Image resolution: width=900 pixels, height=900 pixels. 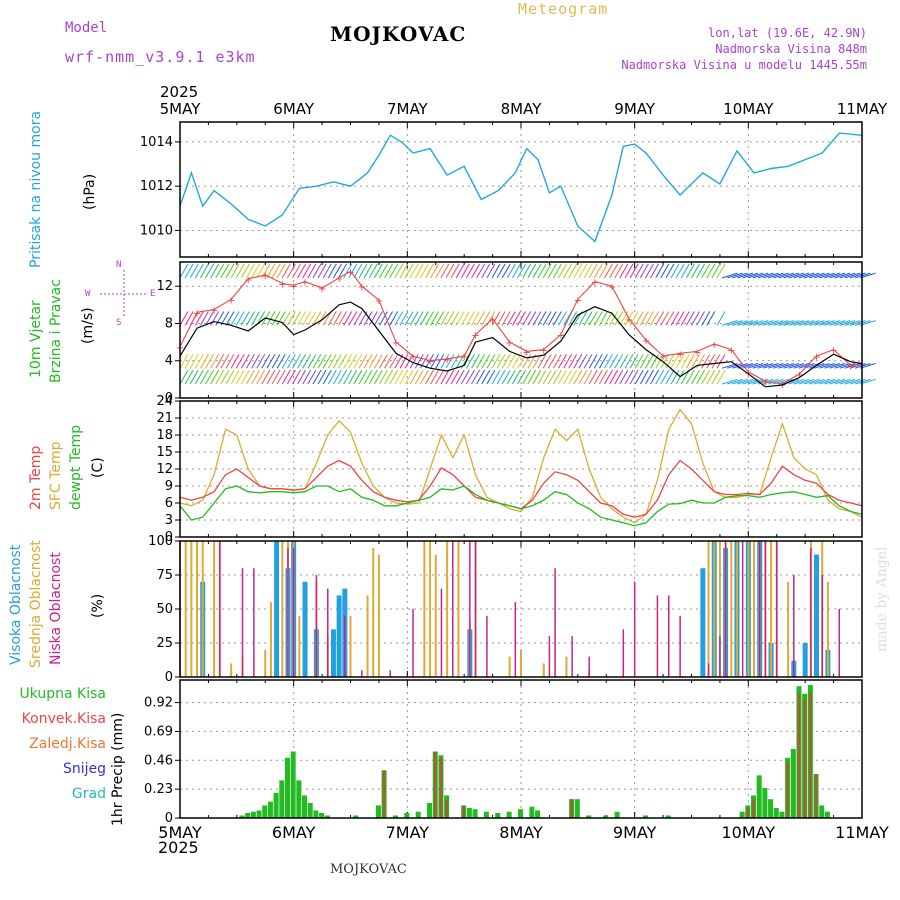 I want to click on temperature-ytick-label: 9, so click(x=169, y=486).